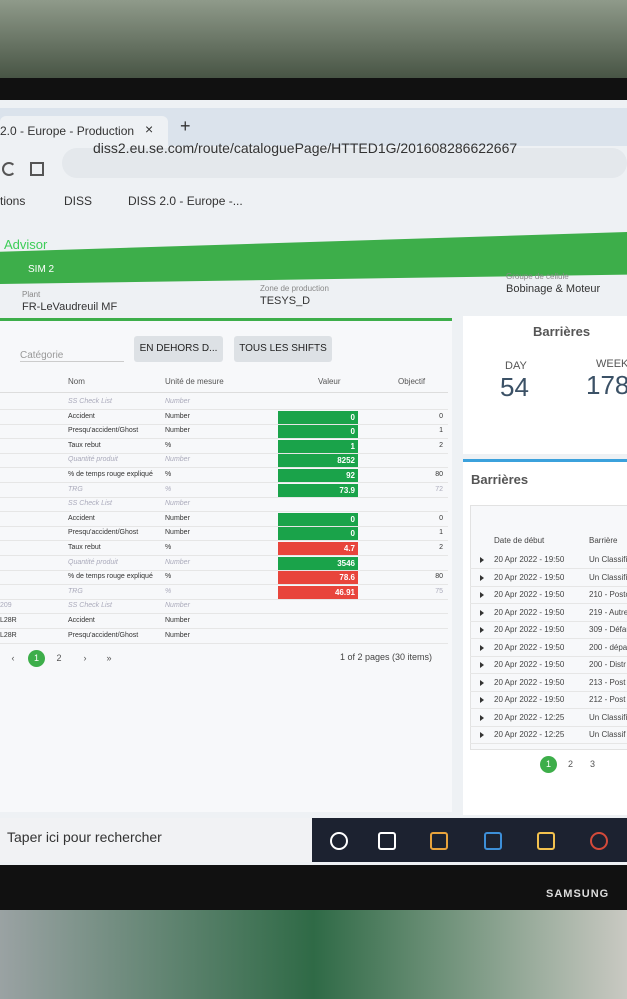  Describe the element at coordinates (70, 307) in the screenshot. I see `filter-value: FR-LeVaudreuil MF` at that location.